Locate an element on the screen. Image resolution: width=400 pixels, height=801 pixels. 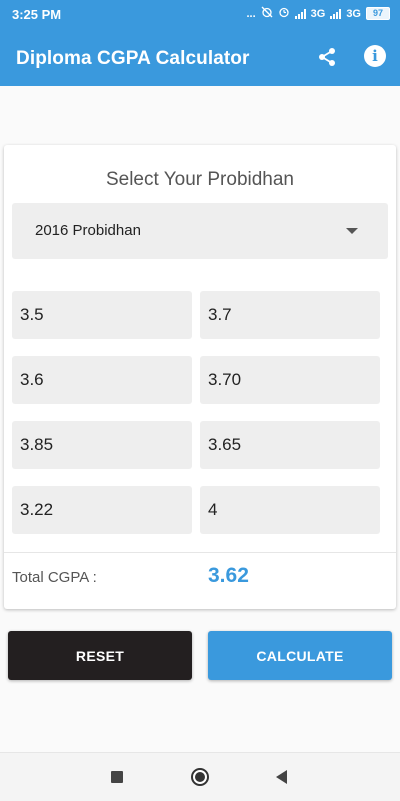
system-nav-bar is located at coordinates (200, 776).